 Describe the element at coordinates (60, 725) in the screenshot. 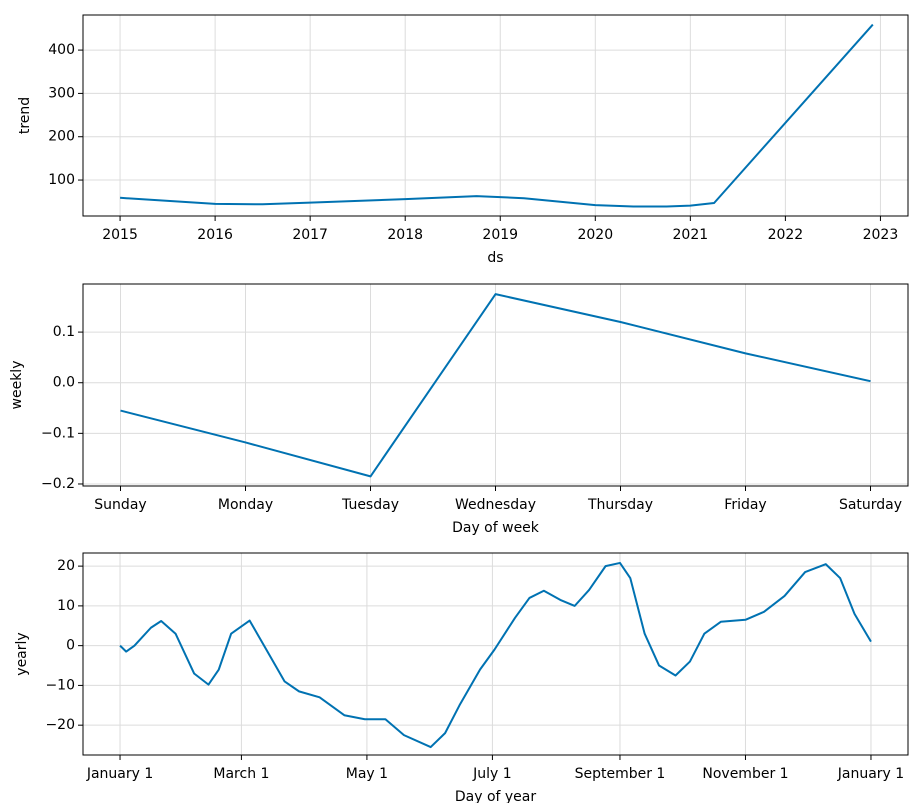

I see `y-tick-label: −20` at that location.